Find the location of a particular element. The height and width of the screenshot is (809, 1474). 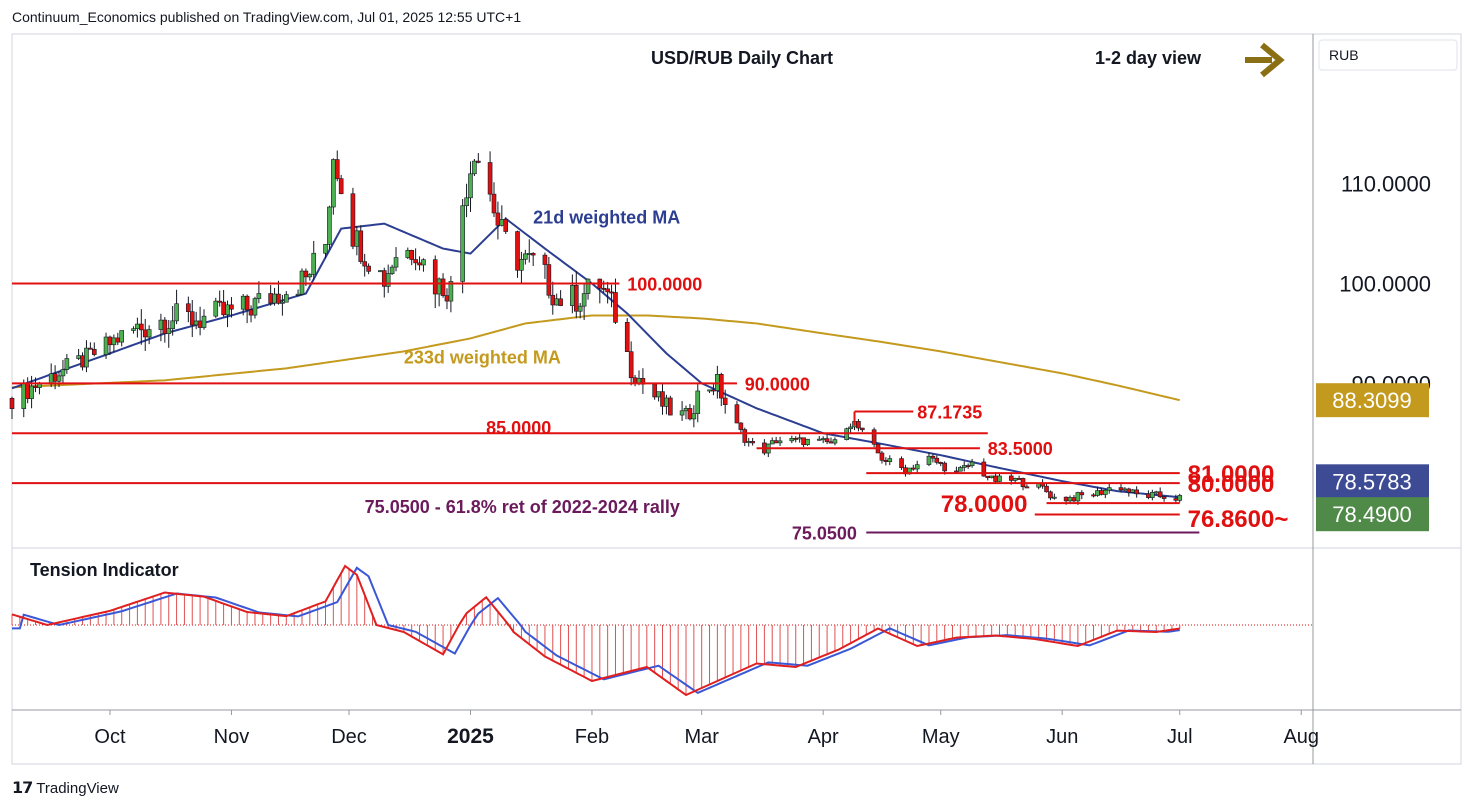

ma233-series is located at coordinates (595, 358).